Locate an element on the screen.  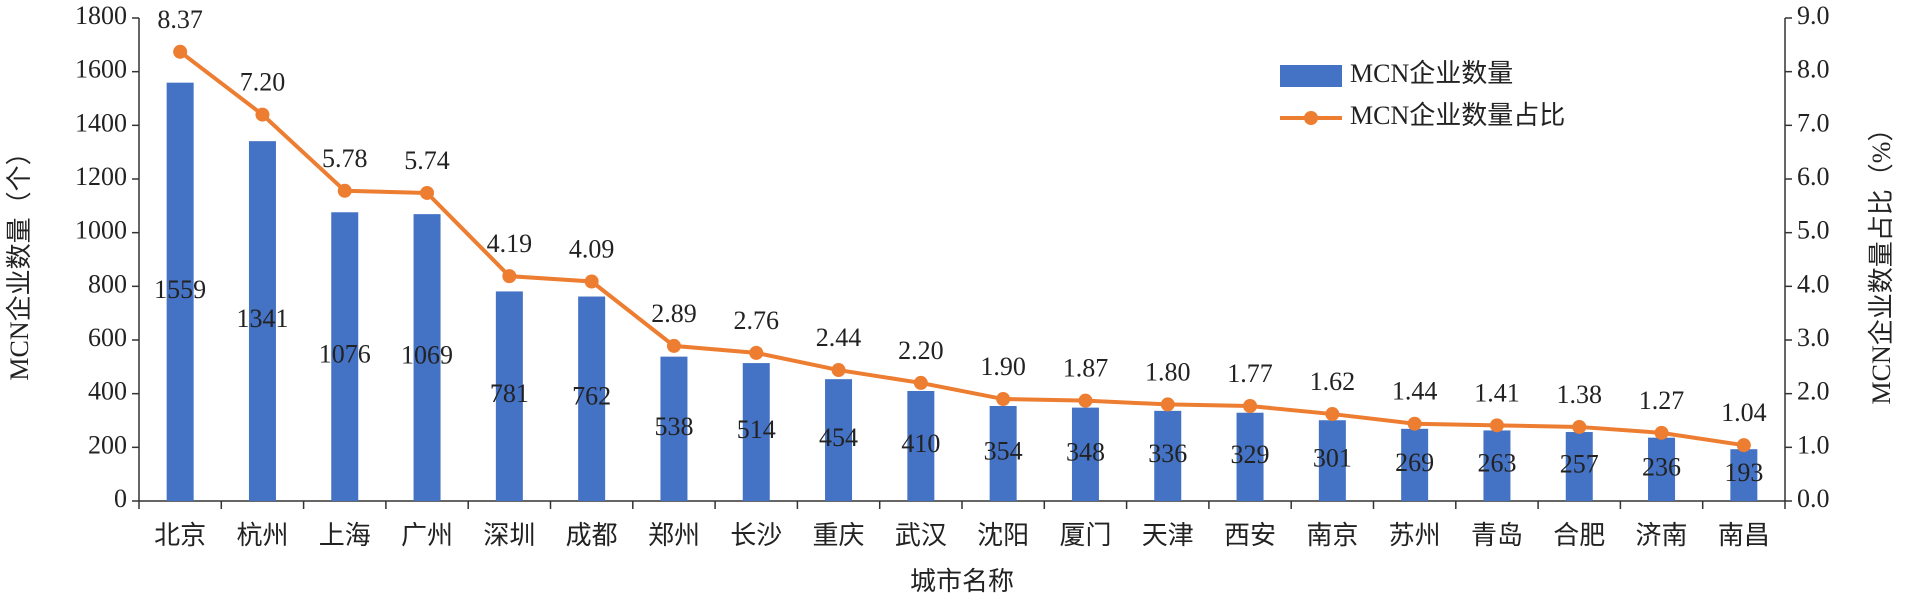
bar-value-label: 514 is located at coordinates (756, 429).